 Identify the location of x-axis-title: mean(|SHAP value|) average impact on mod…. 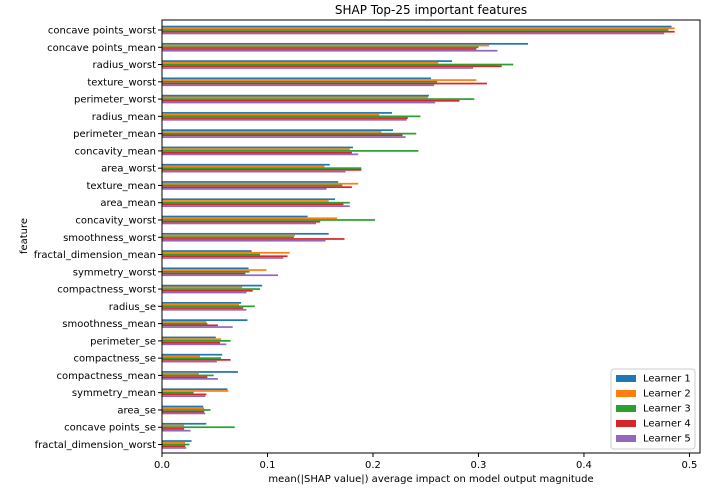
(430, 479).